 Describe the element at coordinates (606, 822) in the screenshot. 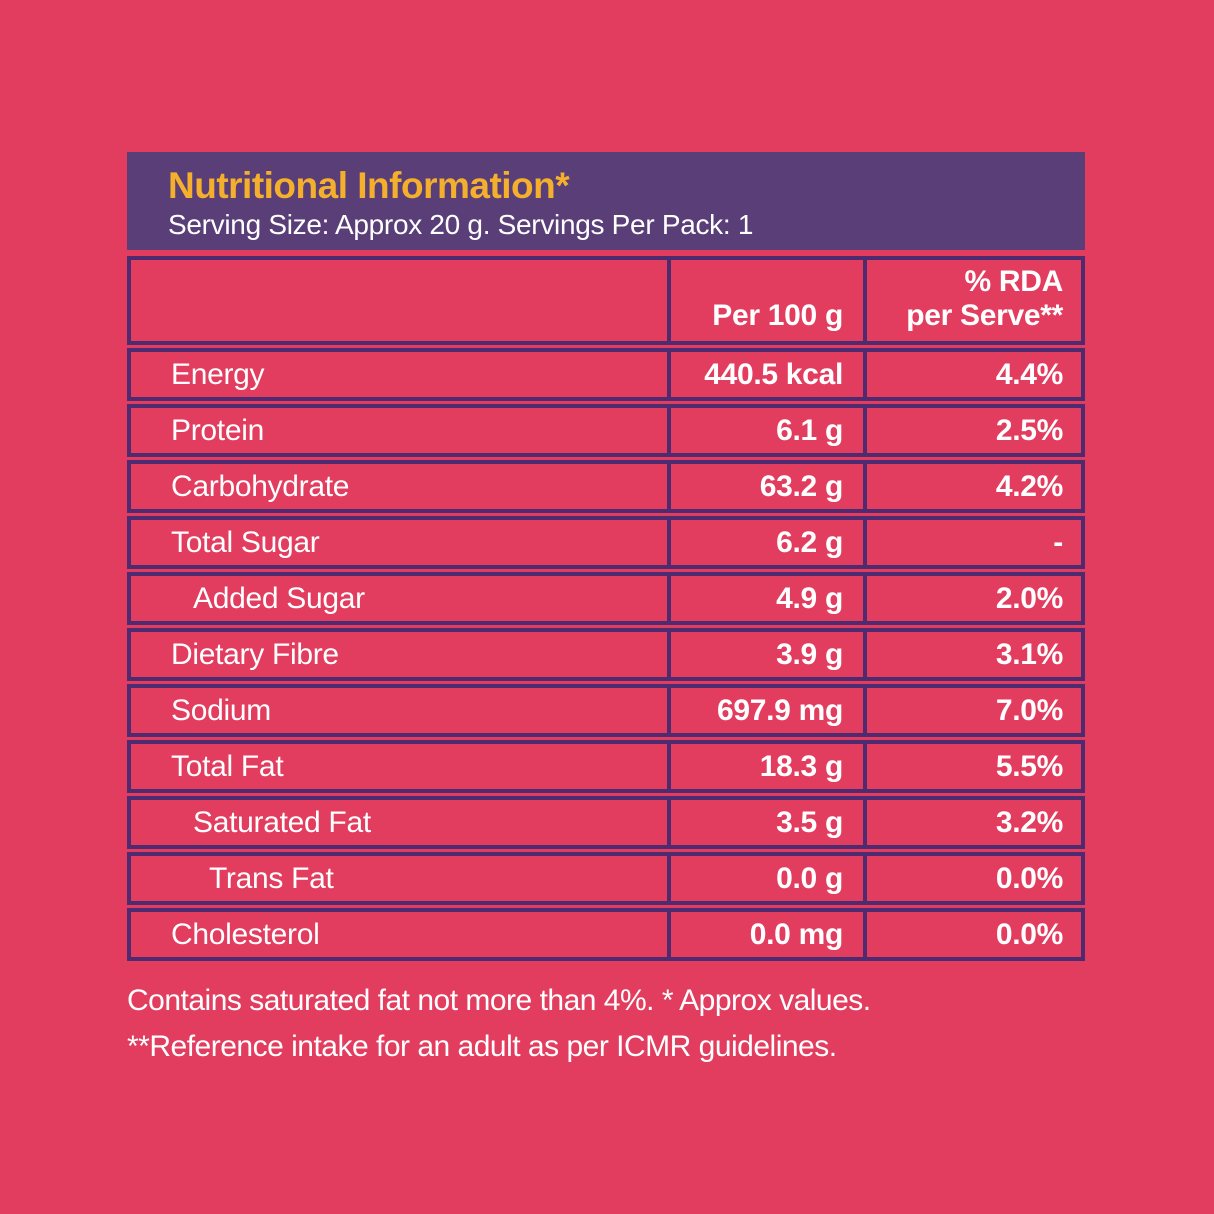

I see `table-row: Saturated Fat 3.5 g 3.2%` at that location.